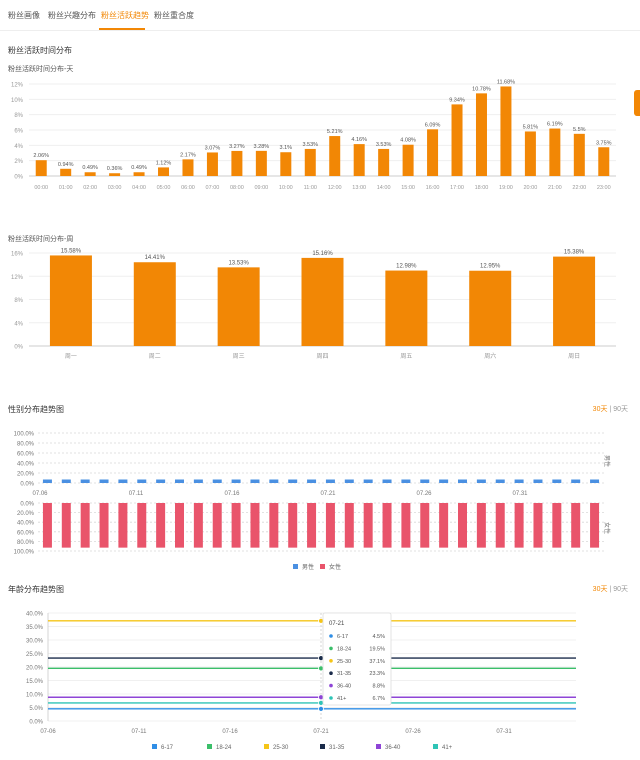  What do you see at coordinates (490, 356) in the screenshot?
I see `x-tick-label: 周六` at bounding box center [490, 356].